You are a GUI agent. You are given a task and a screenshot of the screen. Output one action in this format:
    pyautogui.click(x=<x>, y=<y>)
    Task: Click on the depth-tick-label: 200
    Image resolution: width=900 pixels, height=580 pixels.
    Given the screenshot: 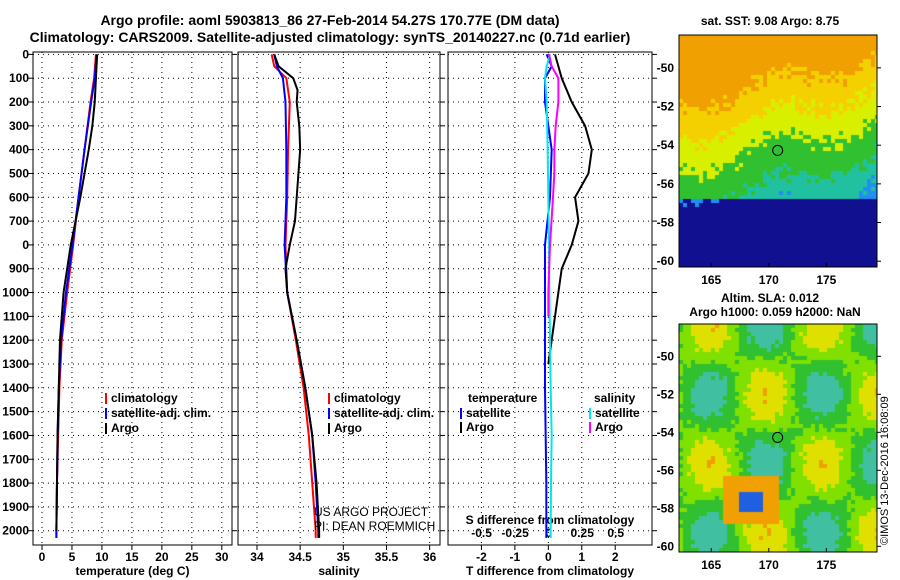 What is the action you would take?
    pyautogui.click(x=19, y=102)
    